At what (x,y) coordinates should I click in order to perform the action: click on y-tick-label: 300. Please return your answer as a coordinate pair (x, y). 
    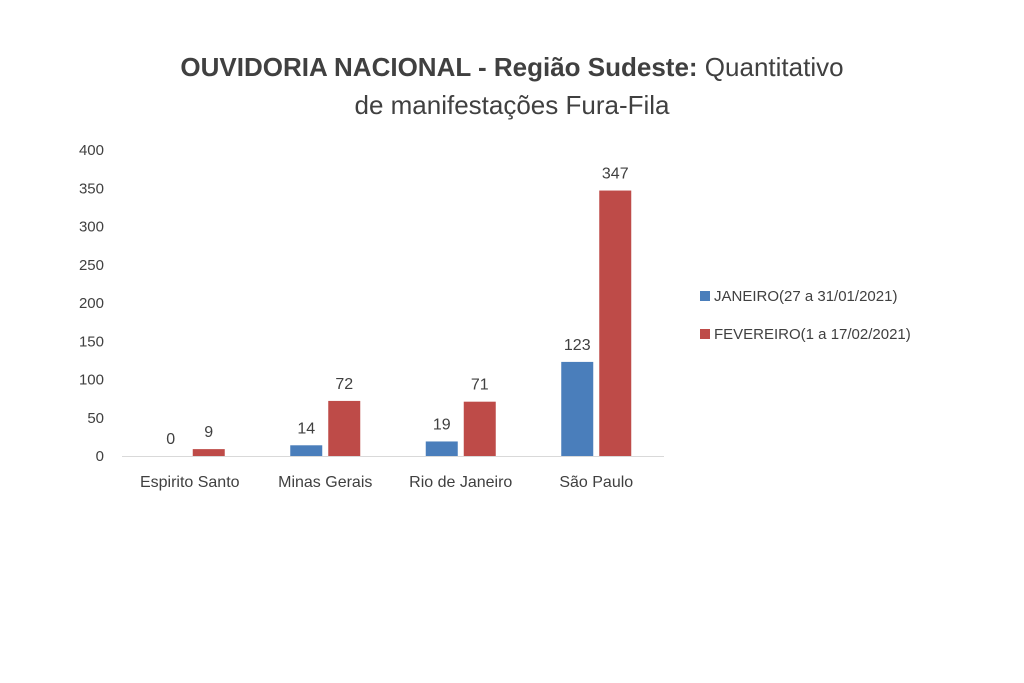
    Looking at the image, I should click on (91, 227).